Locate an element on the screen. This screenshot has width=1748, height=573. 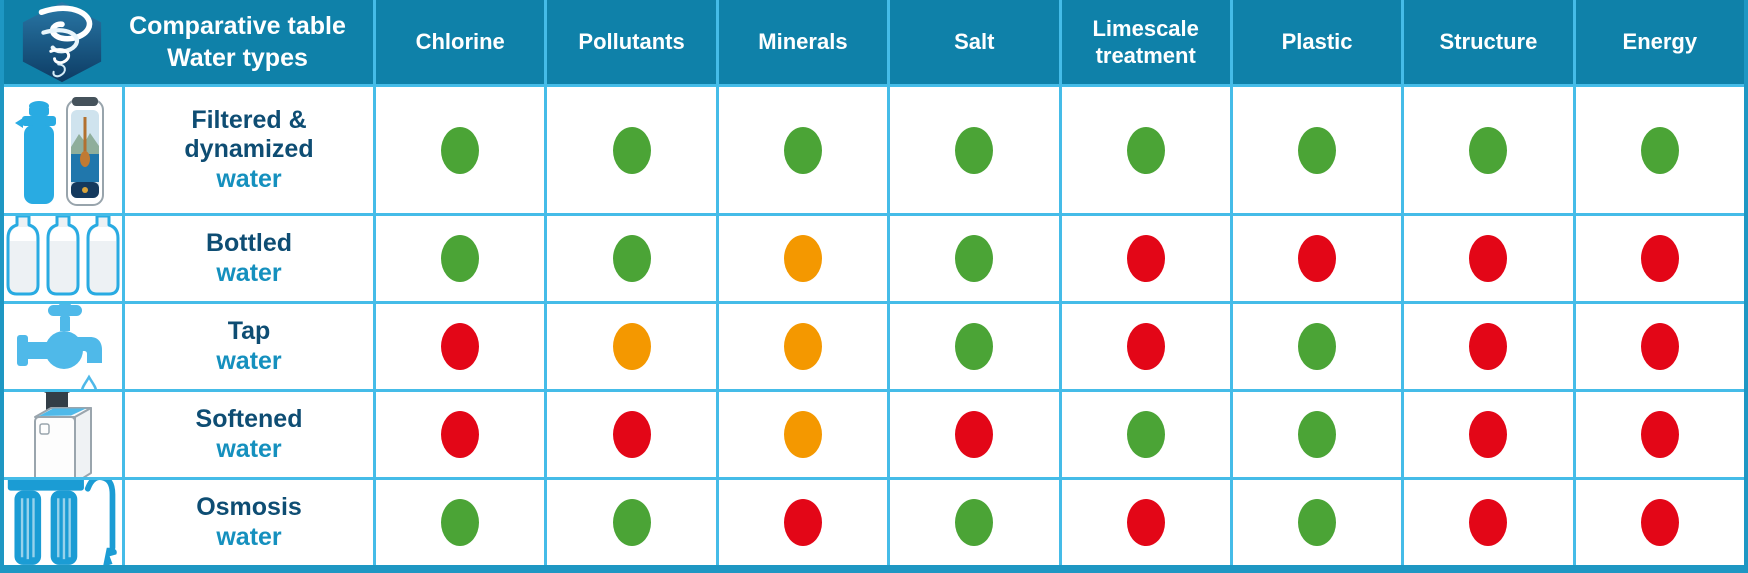
filtered-dynamized-water-icon-cell is located at coordinates (63, 150).